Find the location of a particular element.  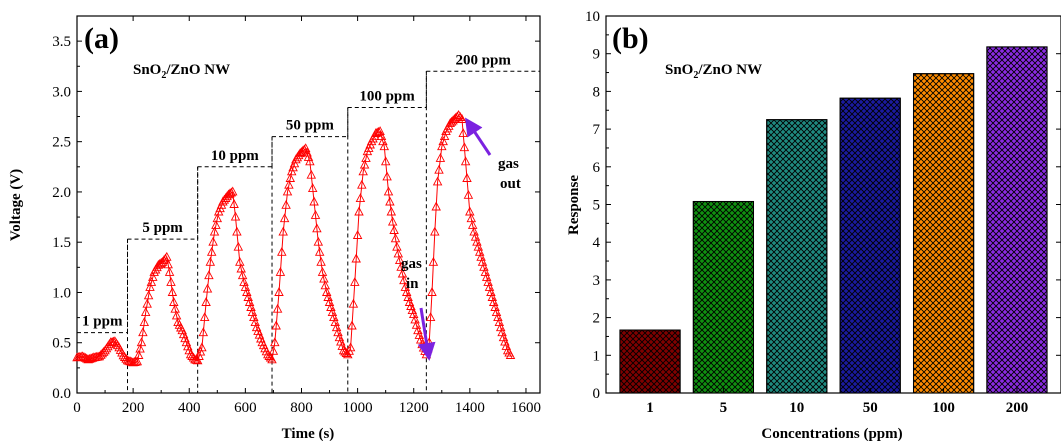

y-tick-label: 1.5 is located at coordinates (61, 243).